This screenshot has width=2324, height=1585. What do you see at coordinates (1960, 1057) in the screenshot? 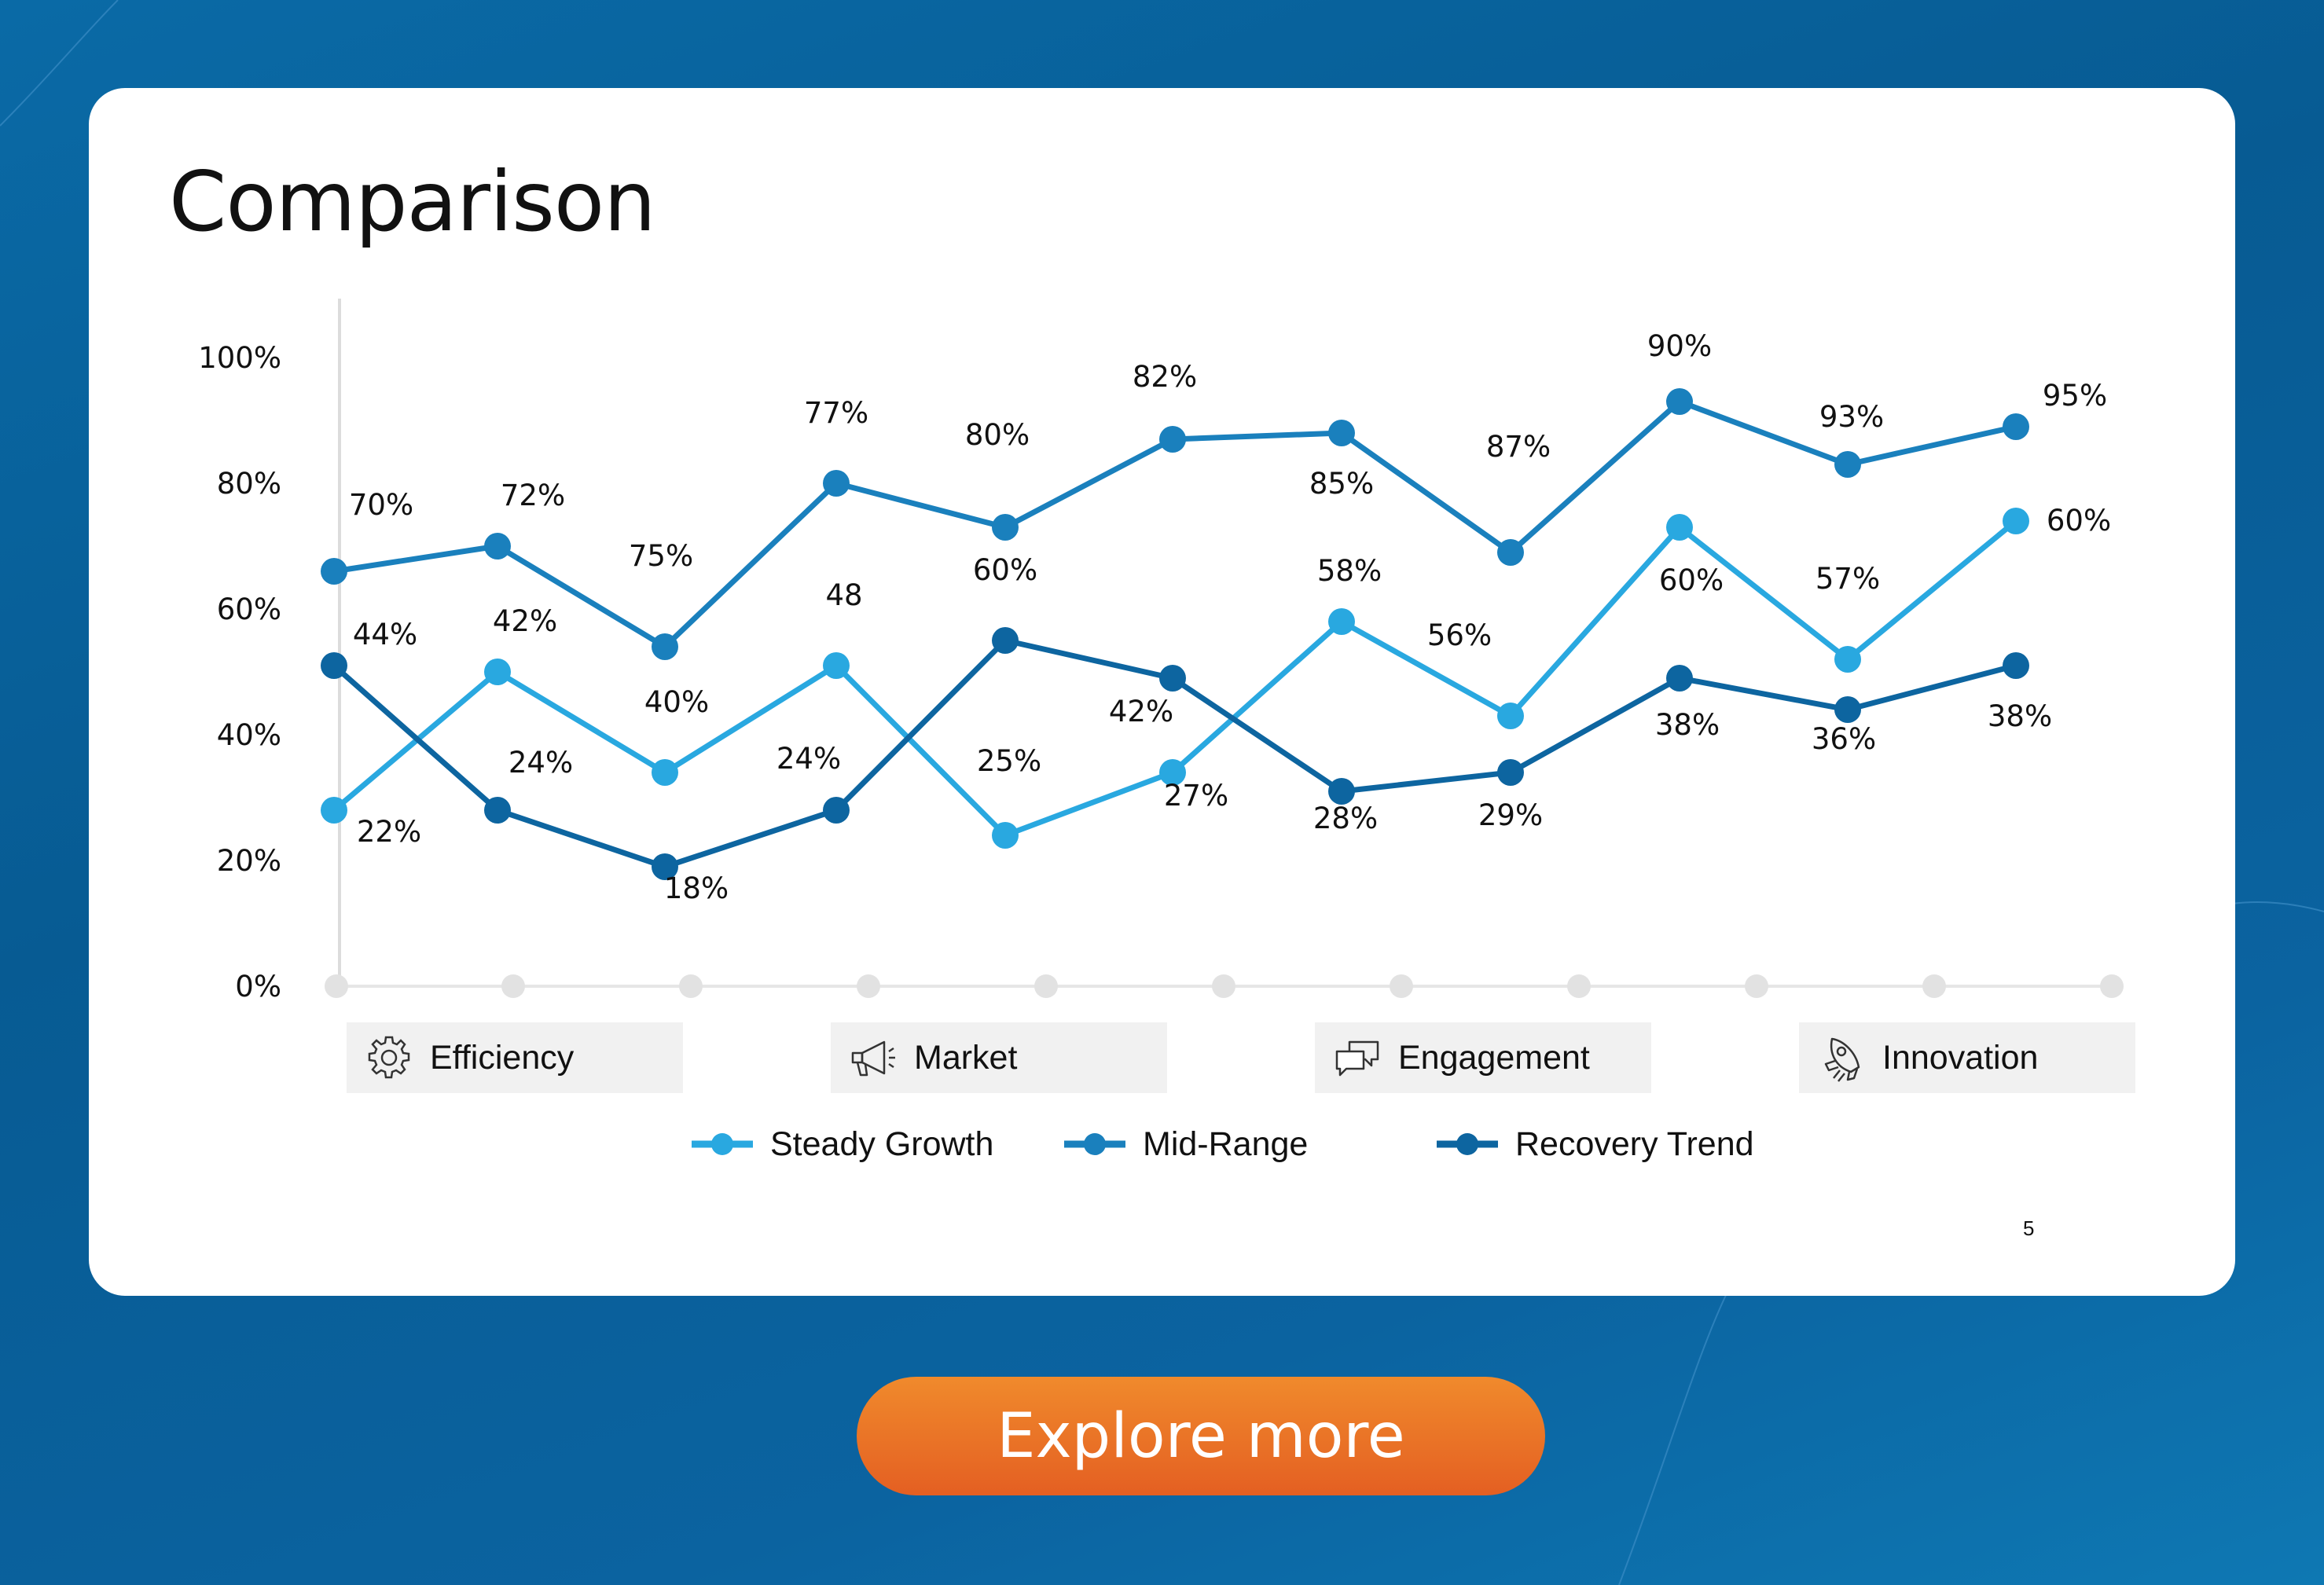
I see `category-label: Innovation` at bounding box center [1960, 1057].